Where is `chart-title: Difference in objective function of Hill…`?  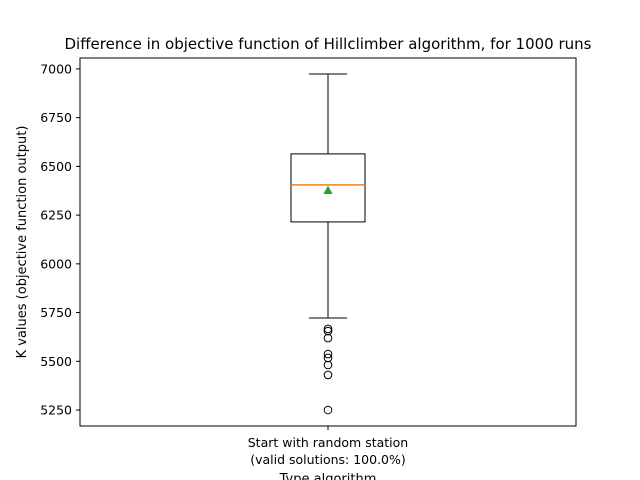 chart-title: Difference in objective function of Hill… is located at coordinates (328, 44).